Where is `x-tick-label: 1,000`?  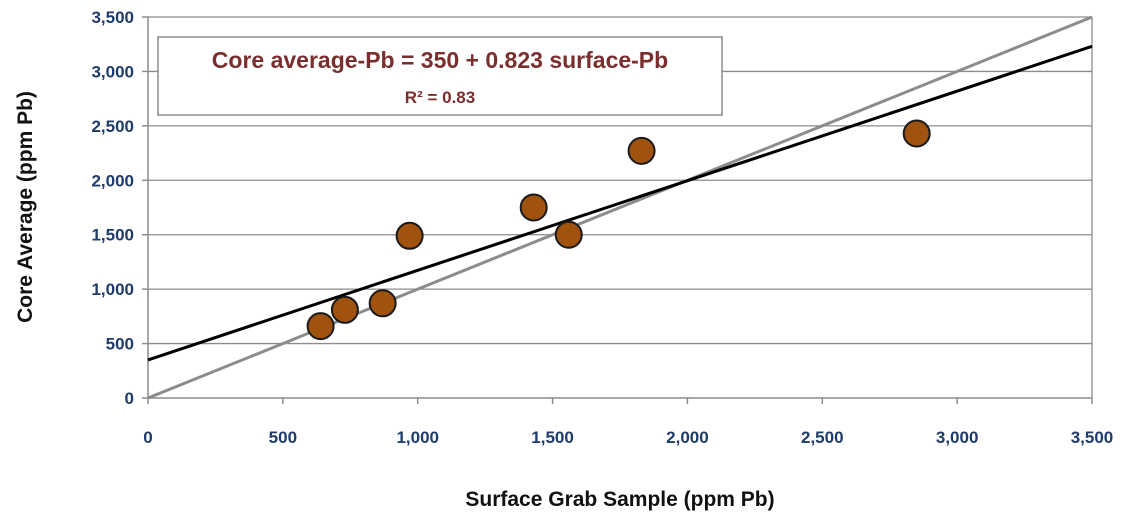
x-tick-label: 1,000 is located at coordinates (417, 437).